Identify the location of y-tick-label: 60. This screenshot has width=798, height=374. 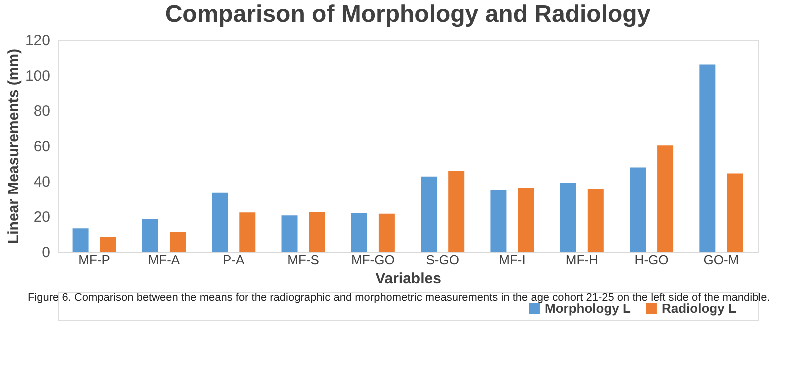
(42, 147).